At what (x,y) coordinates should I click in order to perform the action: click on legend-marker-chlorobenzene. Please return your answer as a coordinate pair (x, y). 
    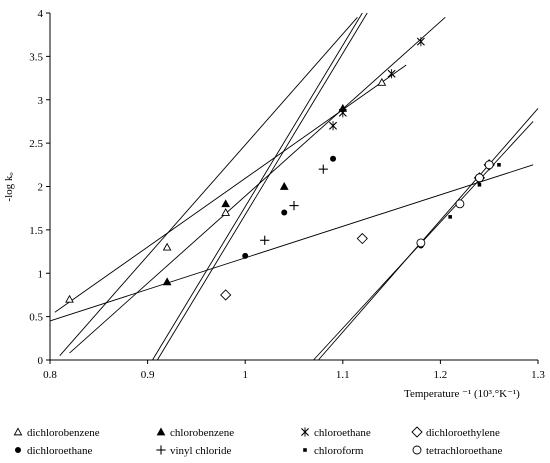
    Looking at the image, I should click on (161, 431).